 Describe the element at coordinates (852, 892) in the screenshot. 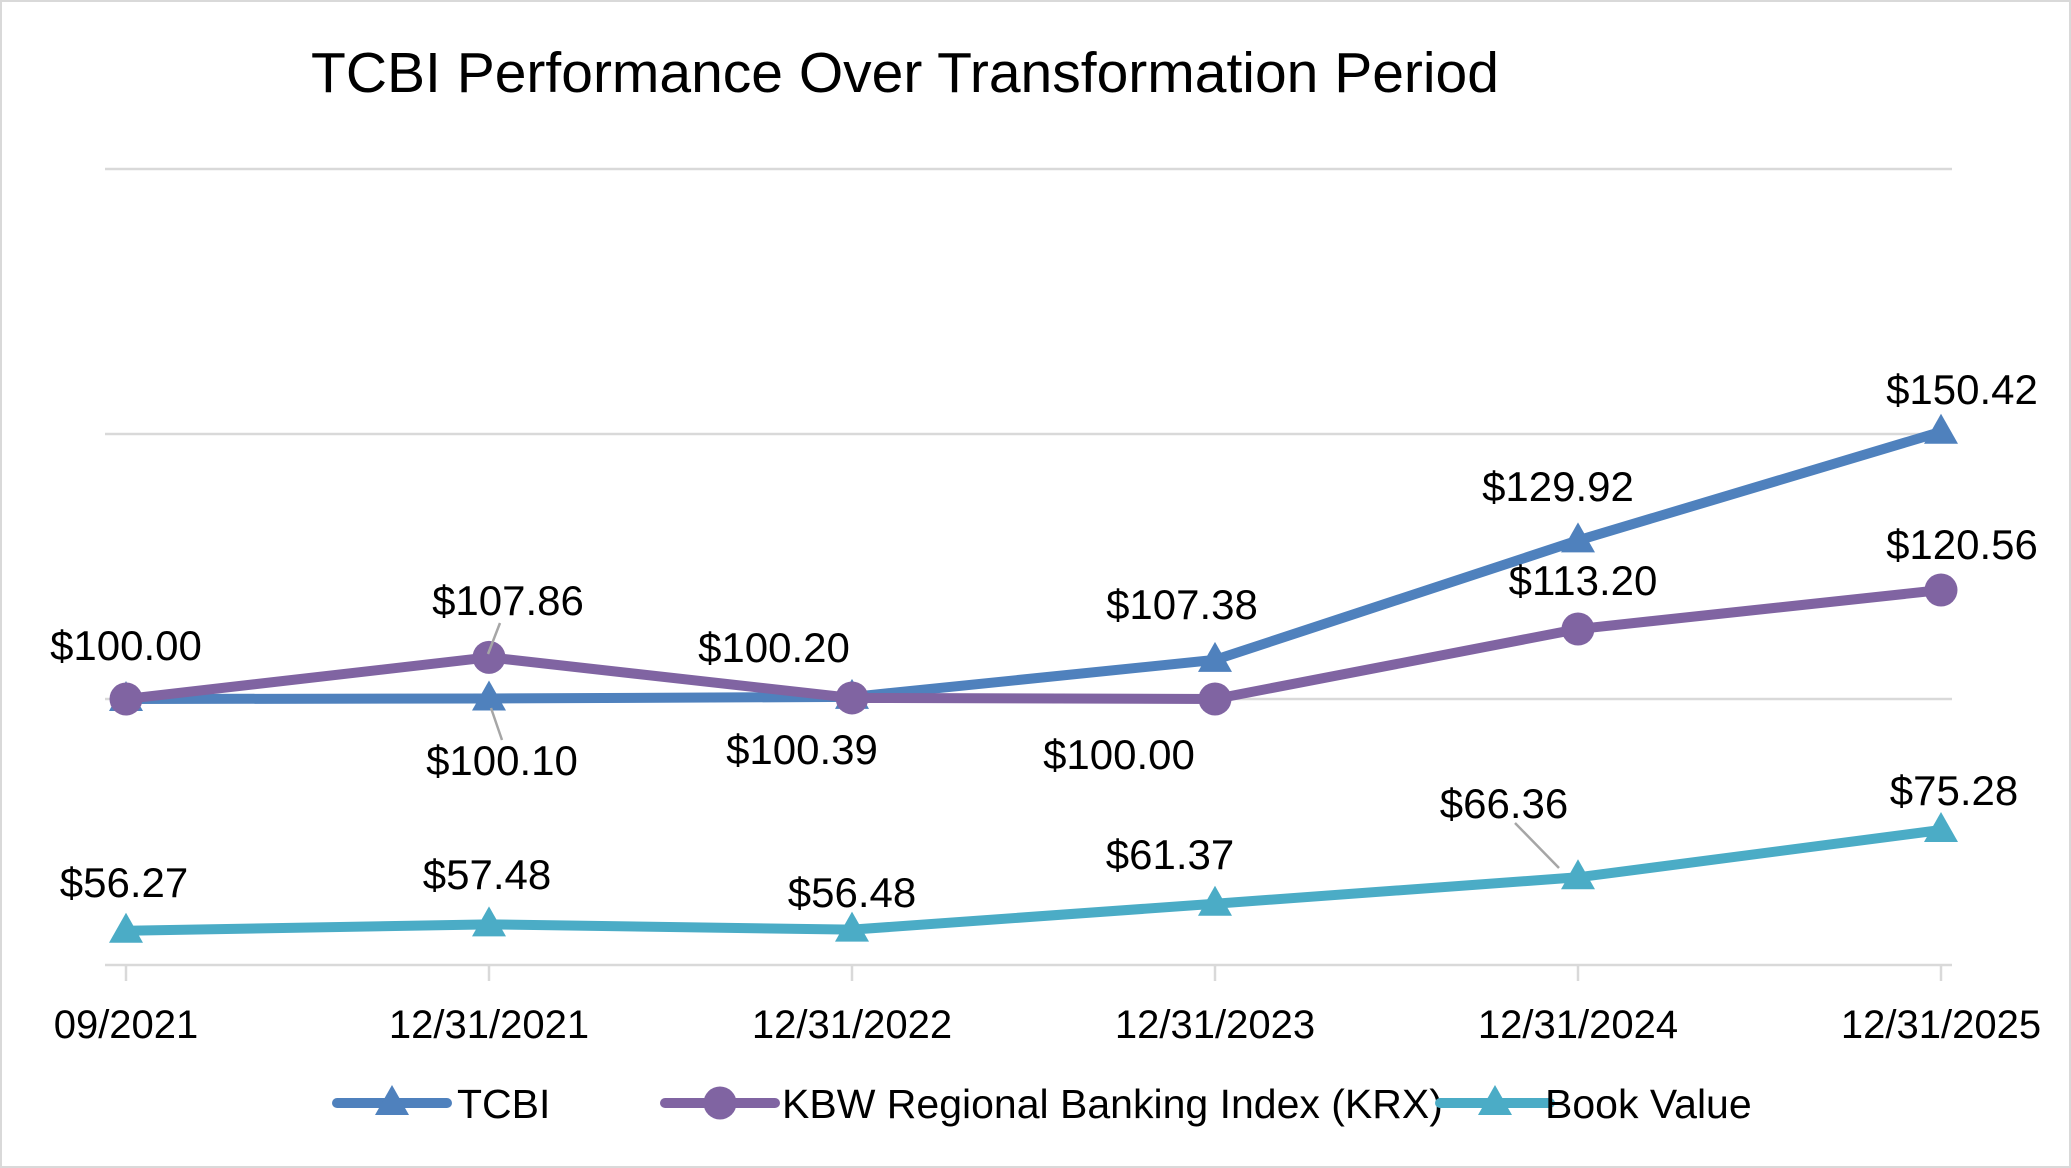

I see `data-label: $56.48` at that location.